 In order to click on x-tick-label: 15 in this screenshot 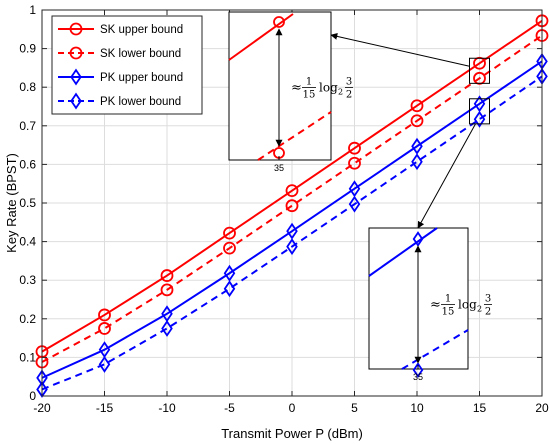, I will do `click(480, 408)`.